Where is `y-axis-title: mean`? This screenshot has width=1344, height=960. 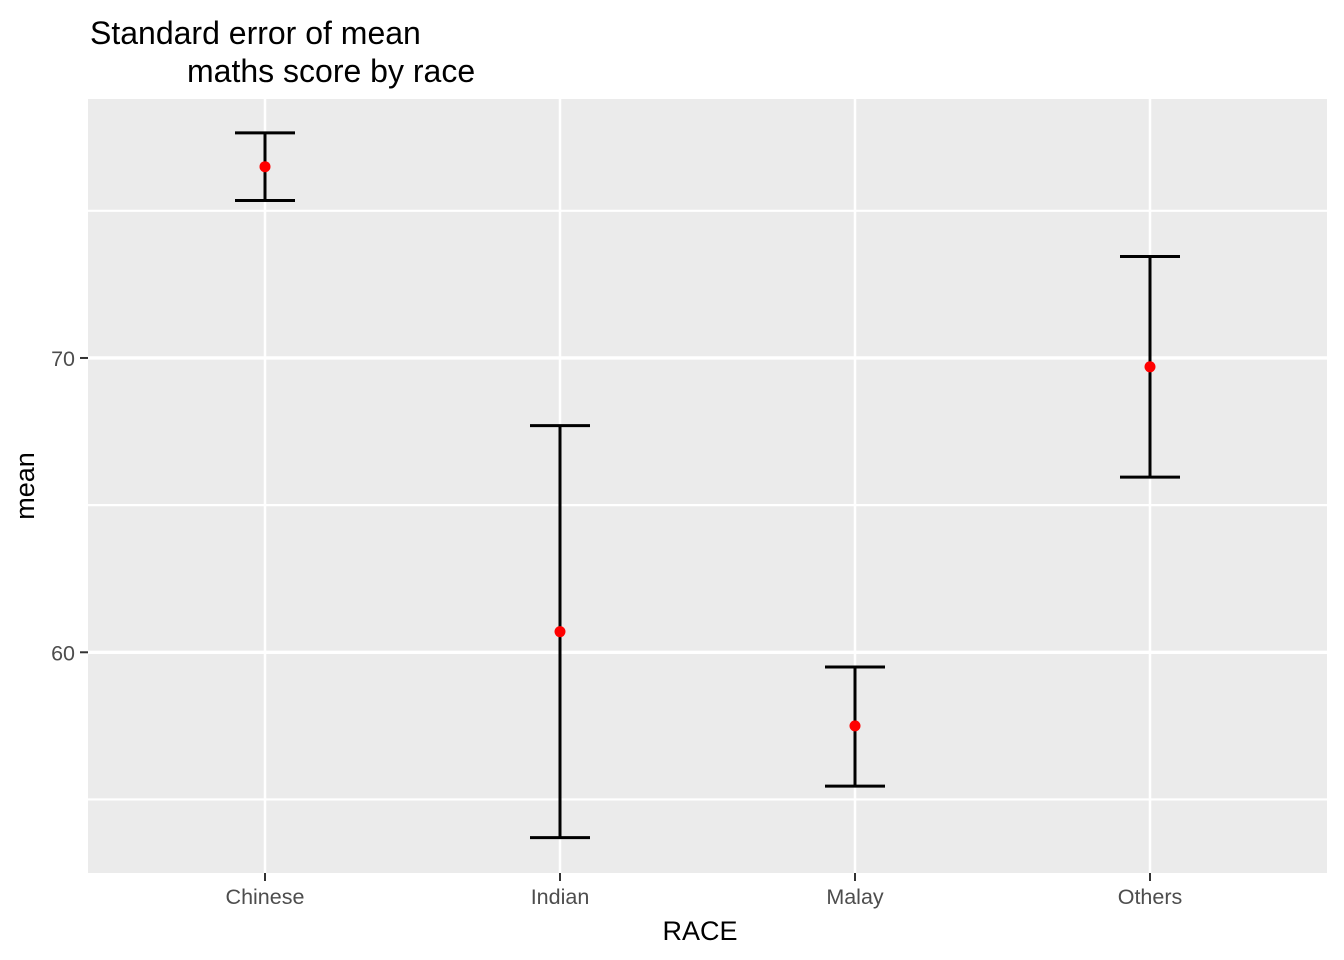 y-axis-title: mean is located at coordinates (25, 486).